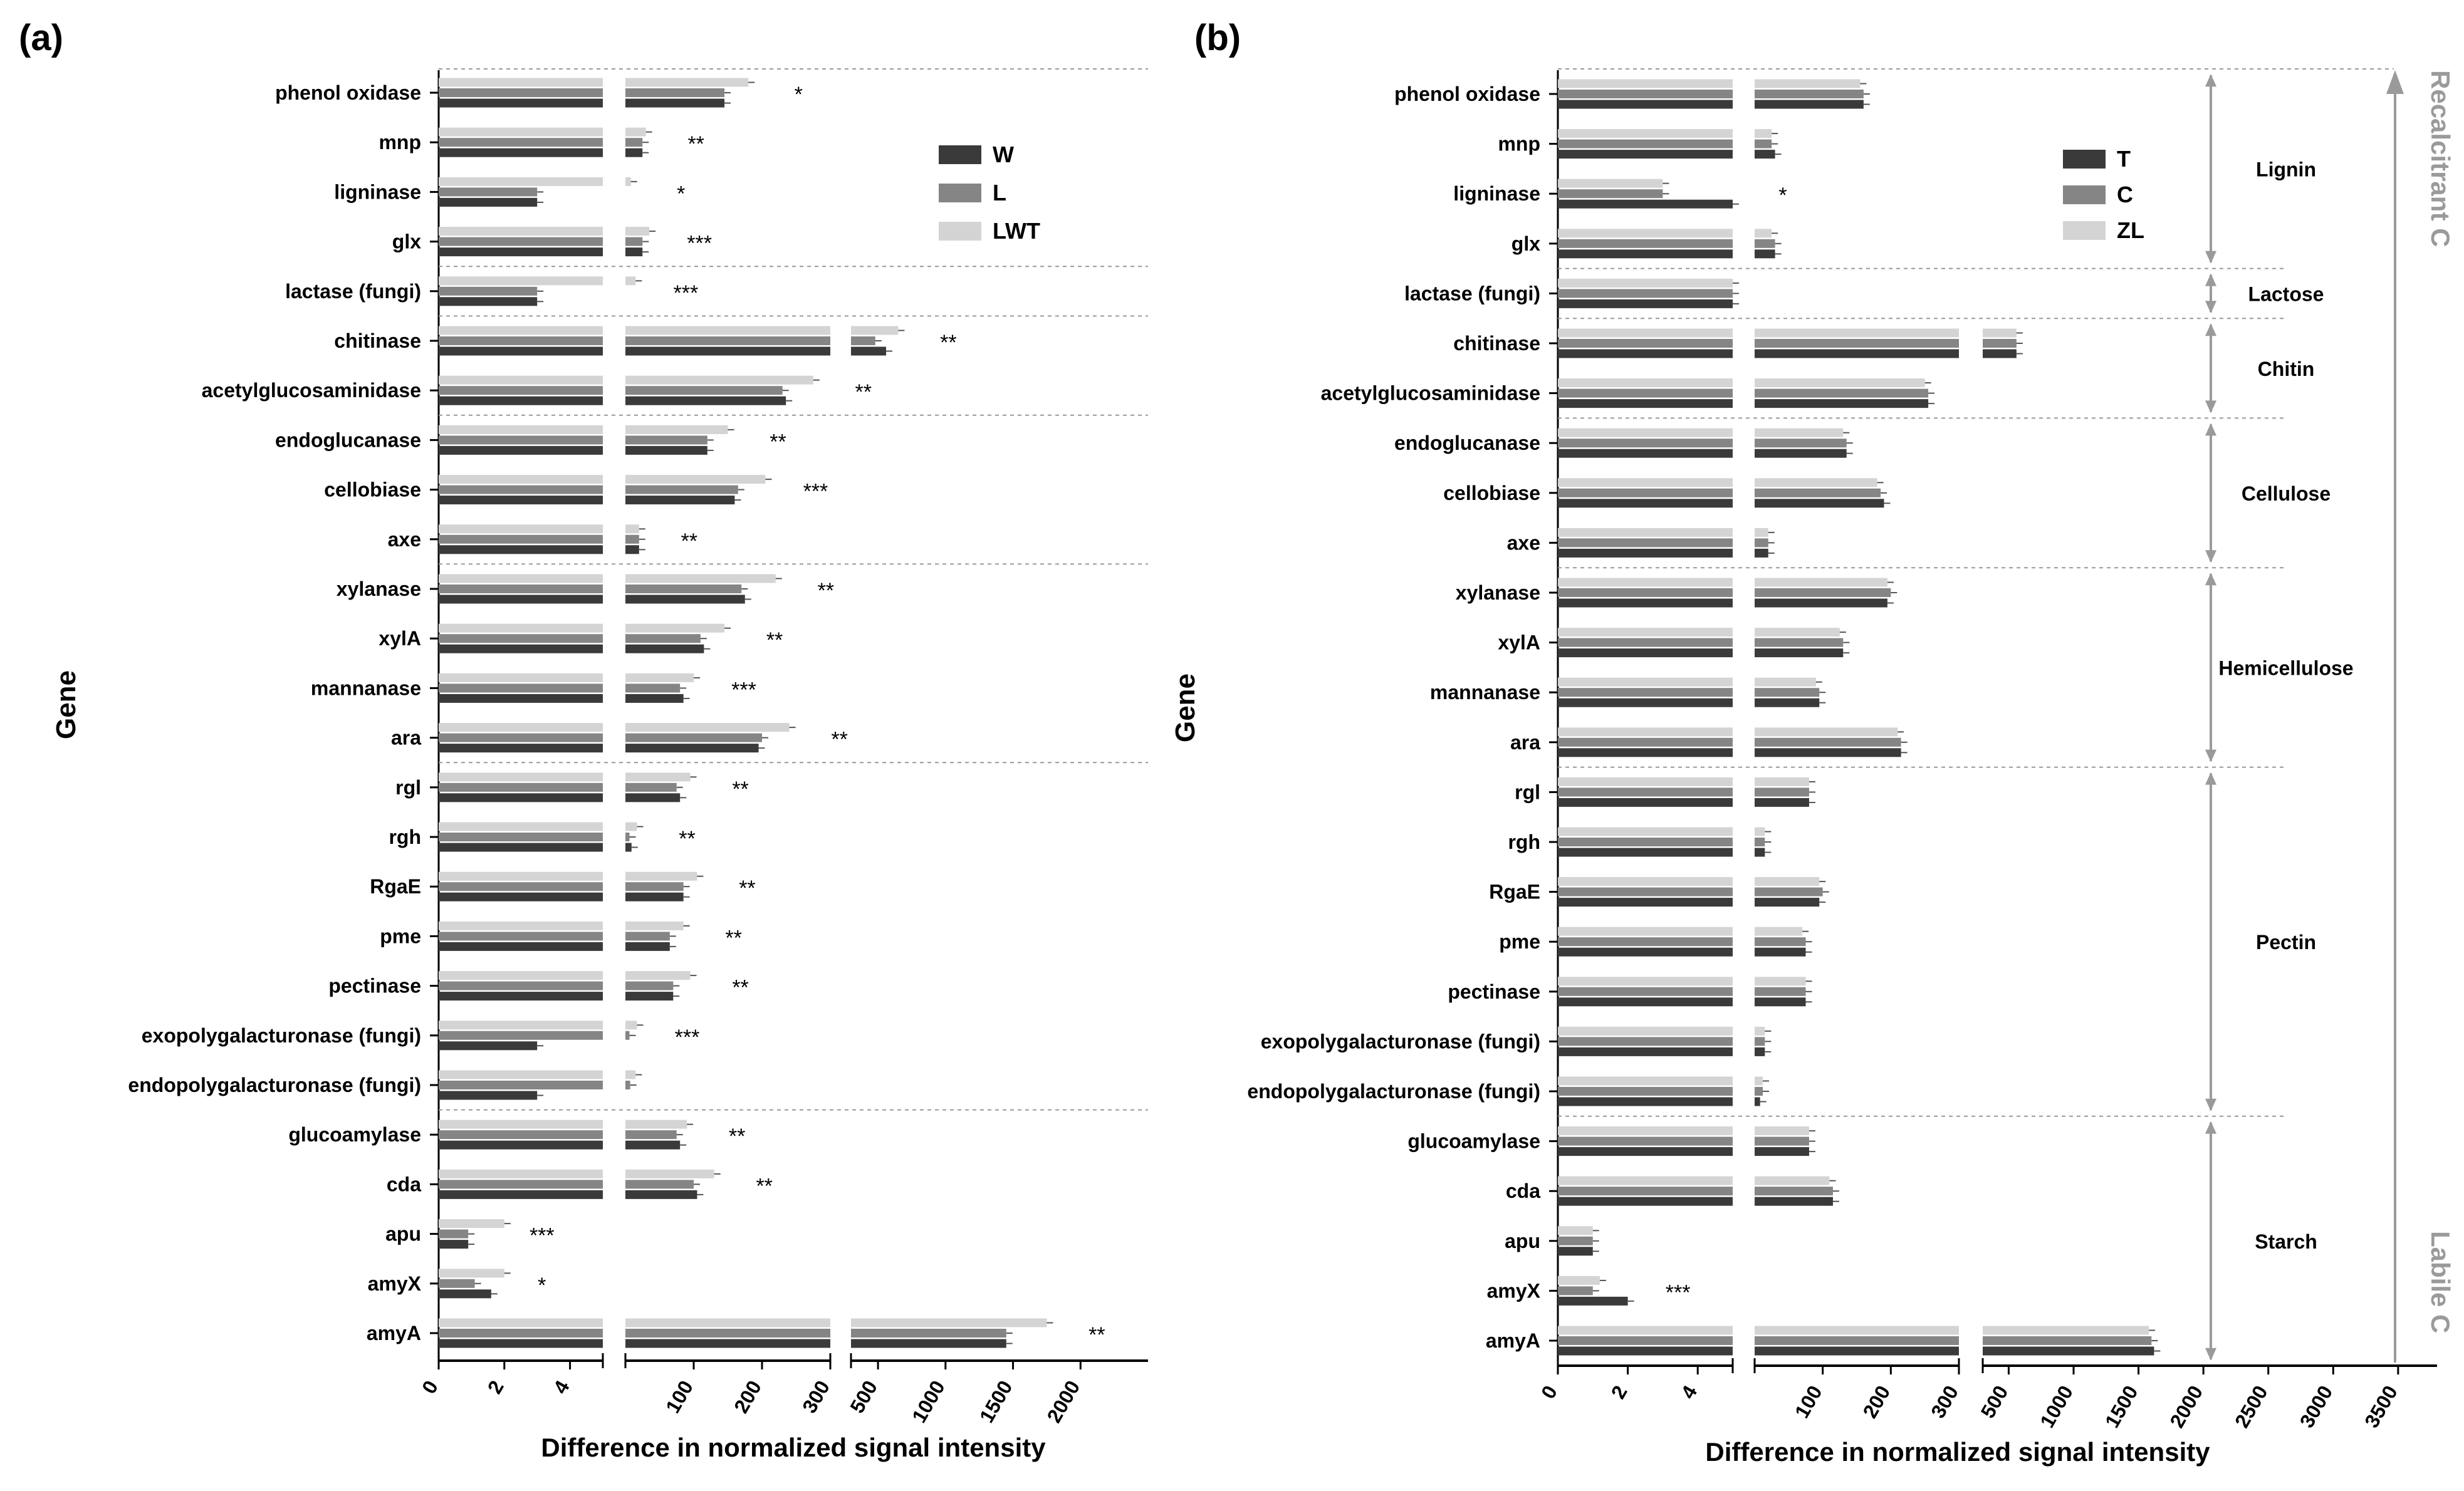 The image size is (2464, 1491). Describe the element at coordinates (2124, 159) in the screenshot. I see `legend-label-T: T` at that location.